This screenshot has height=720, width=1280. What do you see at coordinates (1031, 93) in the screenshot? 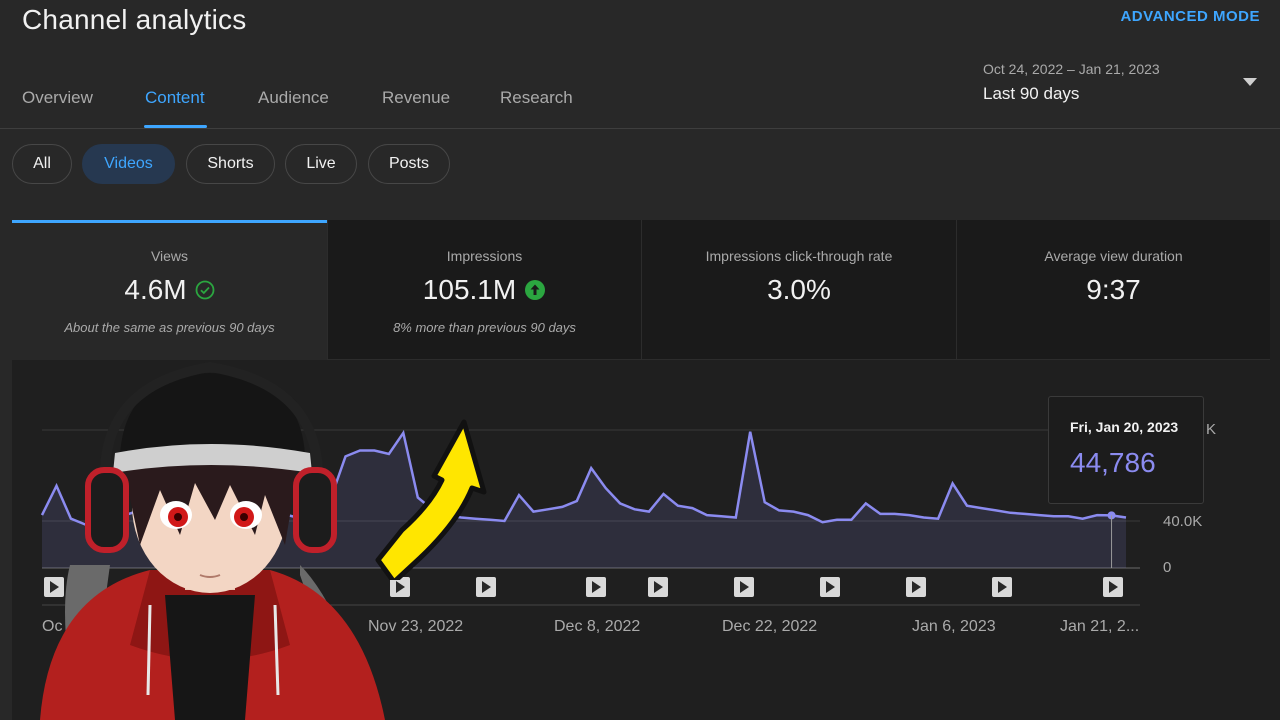
I see `date-range-label: Last 90 days` at bounding box center [1031, 93].